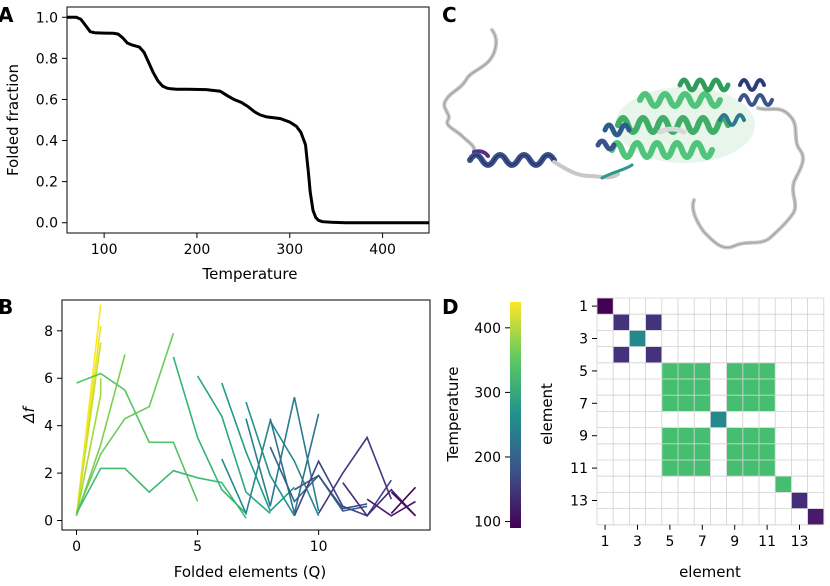 The image size is (830, 586). What do you see at coordinates (547, 414) in the screenshot?
I see `y-axis-label-d: element` at bounding box center [547, 414].